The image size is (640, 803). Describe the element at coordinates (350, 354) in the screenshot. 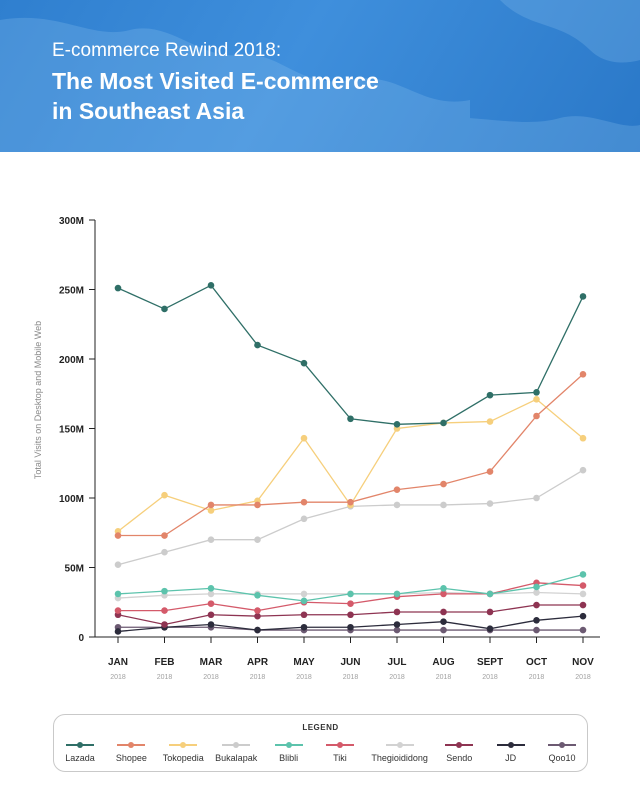

I see `series-line-lazada` at that location.